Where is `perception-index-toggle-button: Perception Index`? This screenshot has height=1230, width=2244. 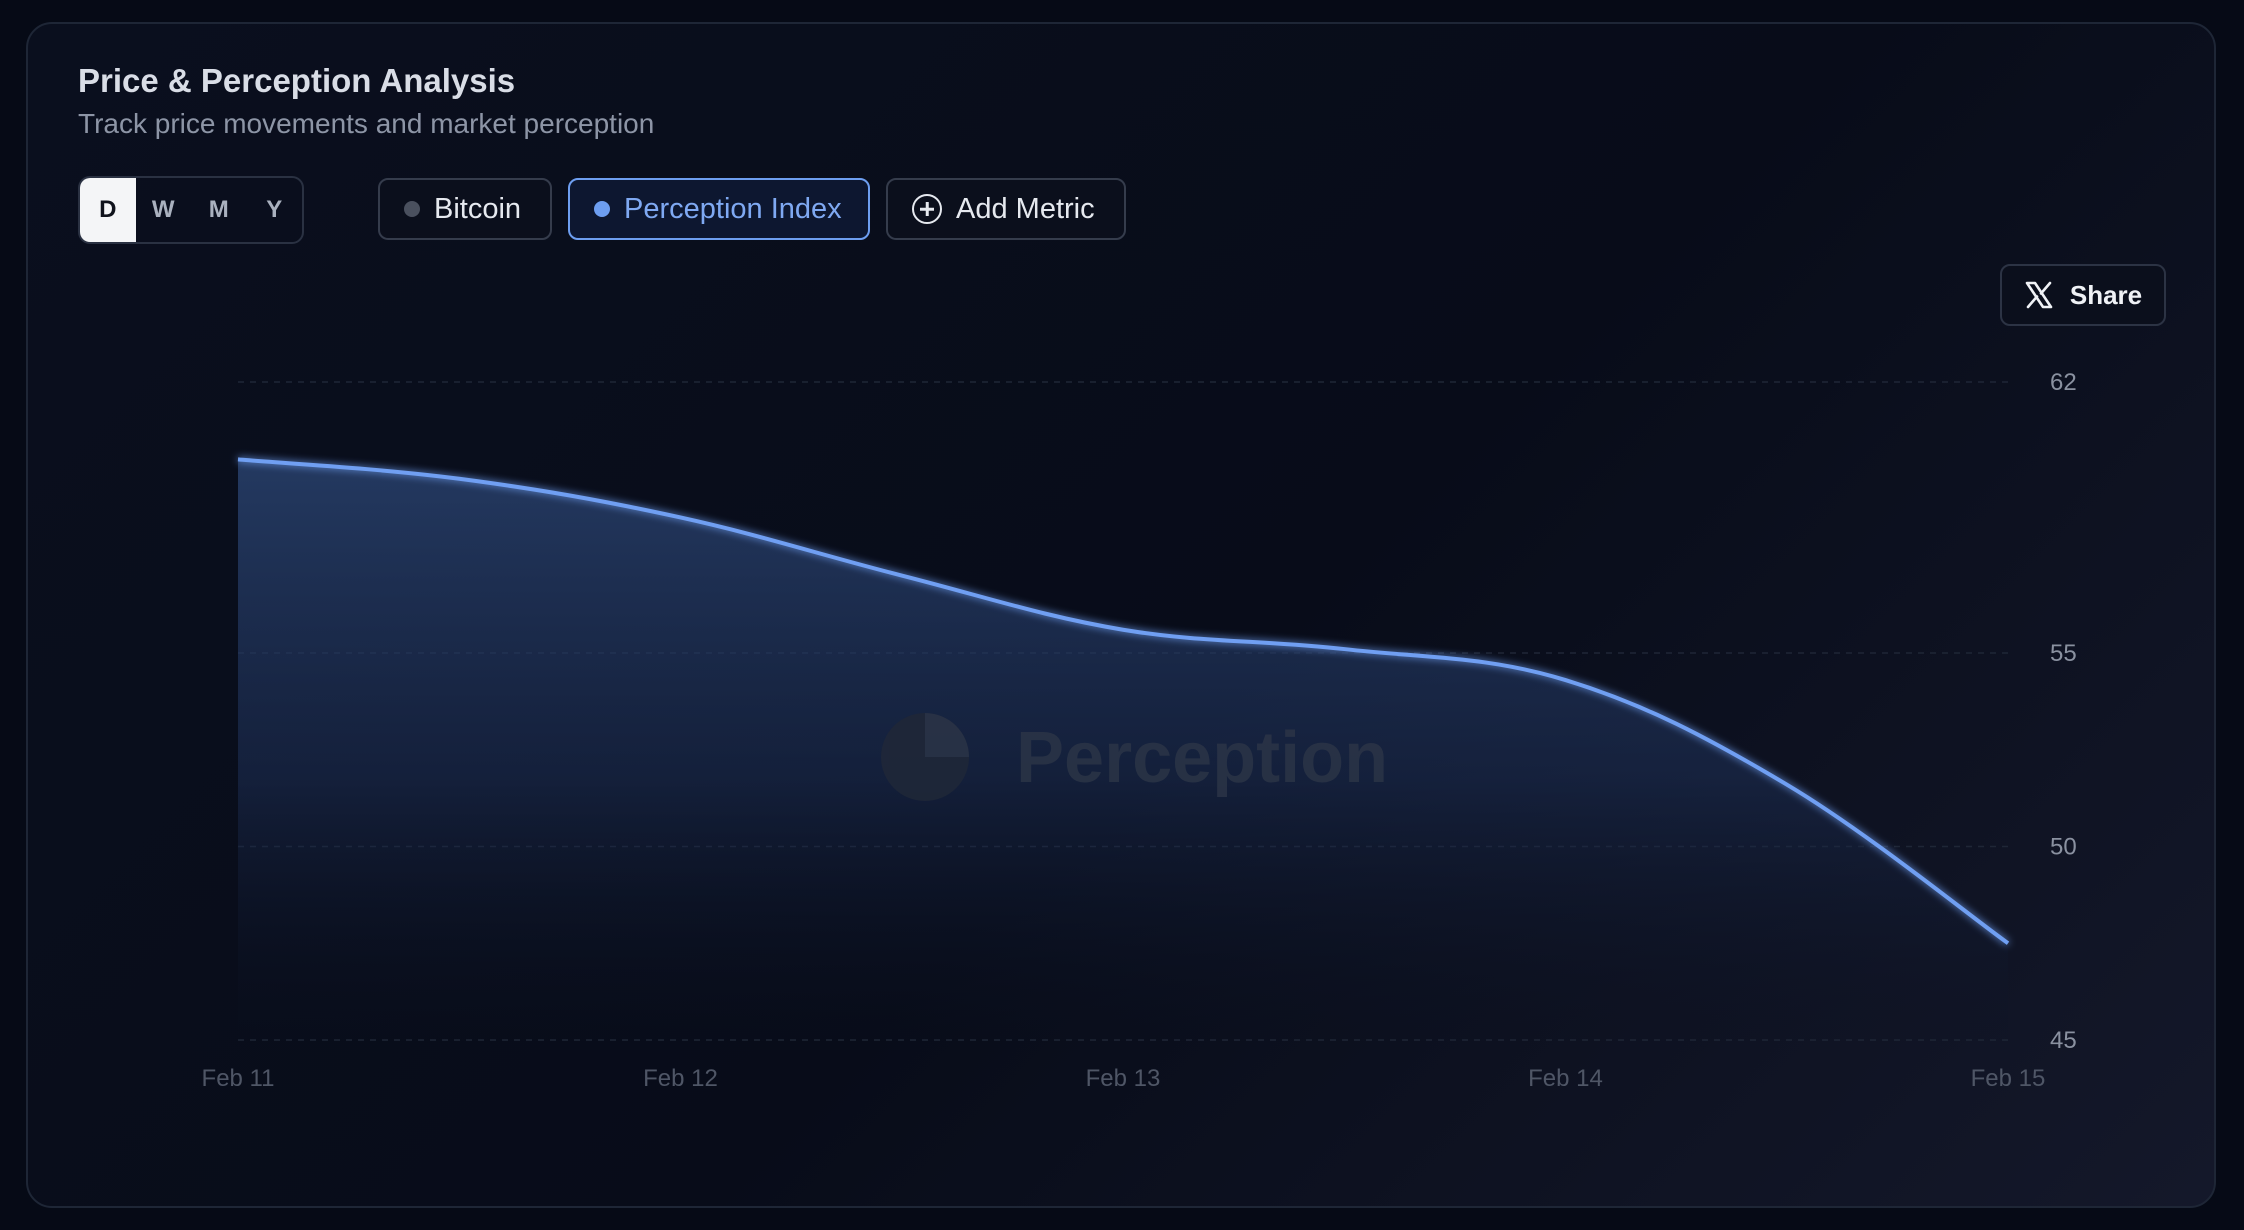
perception-index-toggle-button: Perception Index is located at coordinates (719, 209).